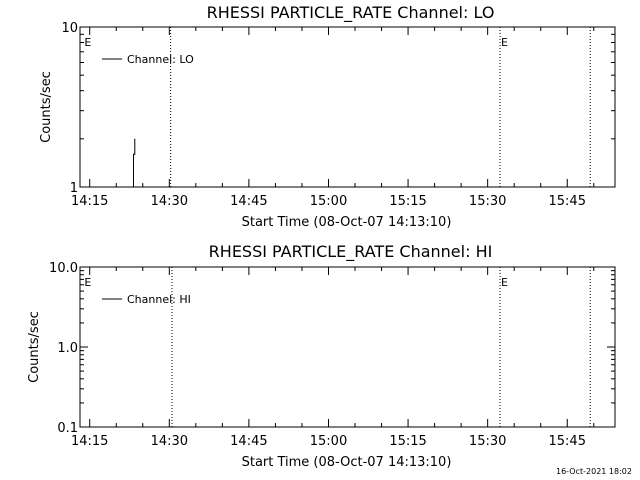 The width and height of the screenshot is (640, 480). I want to click on panel-1-x-axis-label: Start Time (08-Oct-07 14:13:10), so click(347, 222).